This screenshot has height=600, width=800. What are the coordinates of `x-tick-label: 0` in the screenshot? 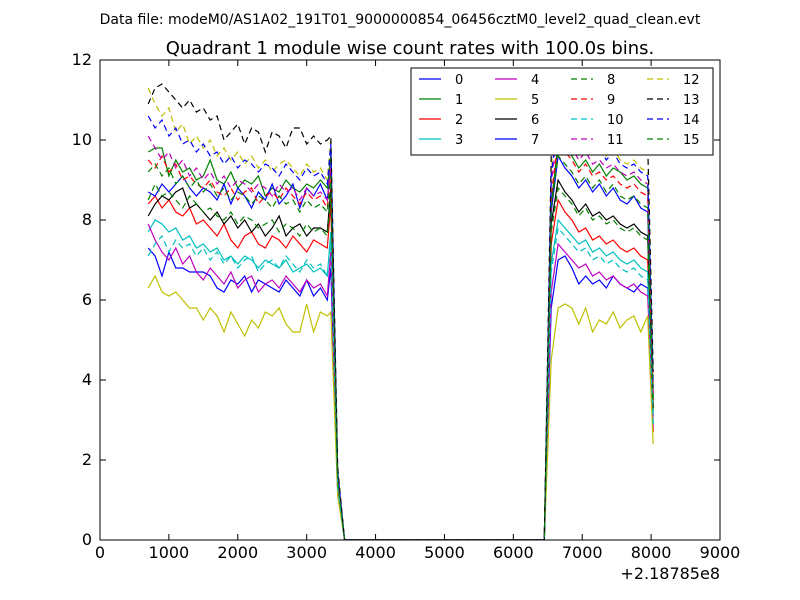 It's located at (100, 552).